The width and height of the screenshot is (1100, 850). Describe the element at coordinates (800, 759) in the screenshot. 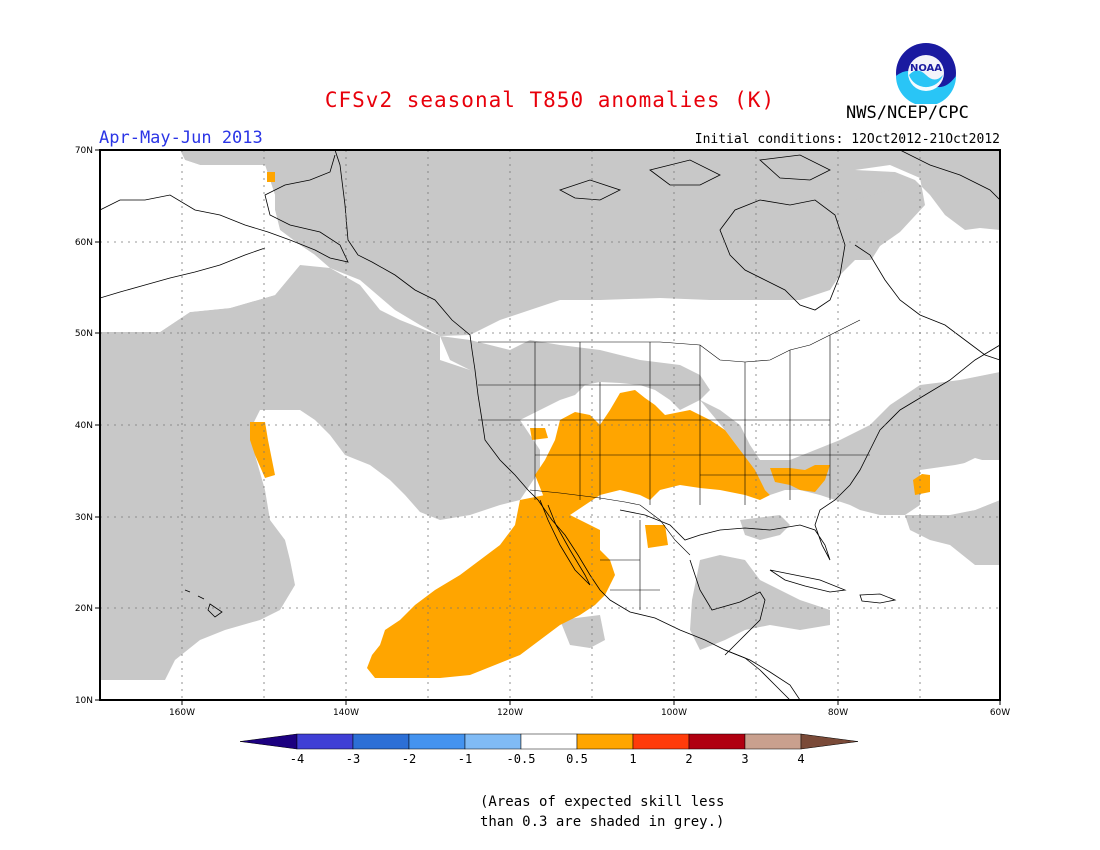

I see `colorbar-label: 4` at that location.